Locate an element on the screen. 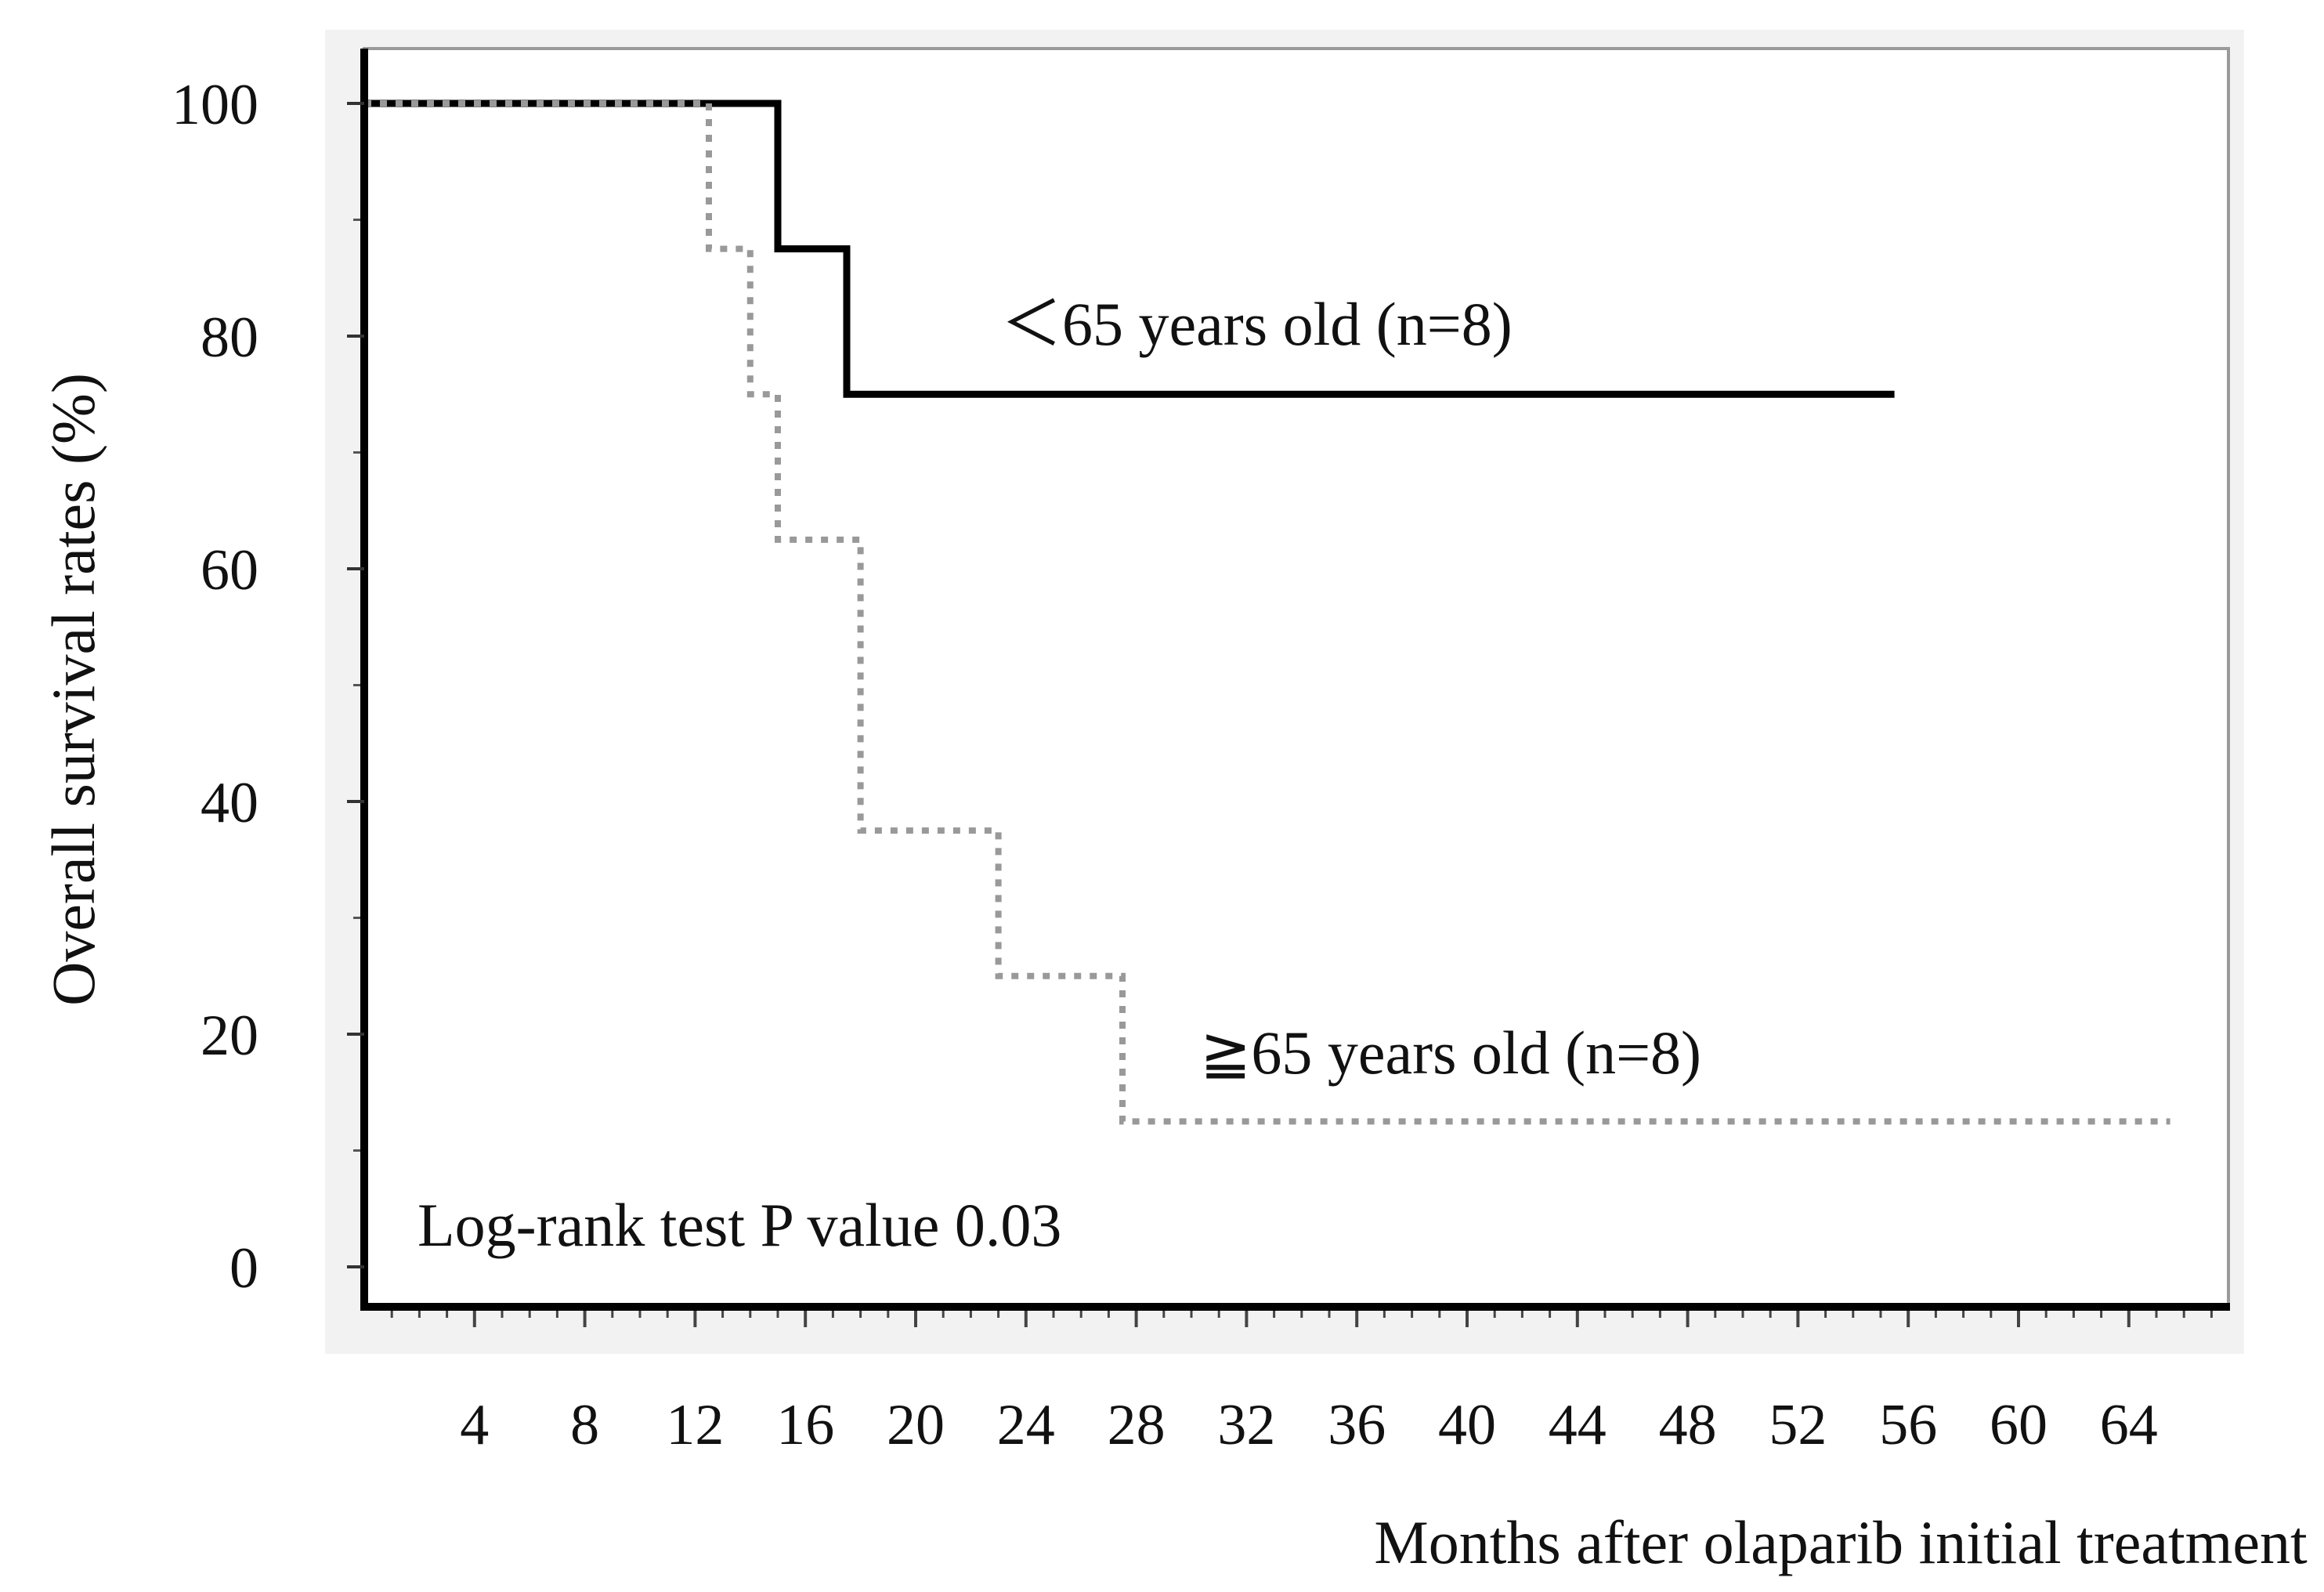  x-tick-label: 48 is located at coordinates (1688, 1425).